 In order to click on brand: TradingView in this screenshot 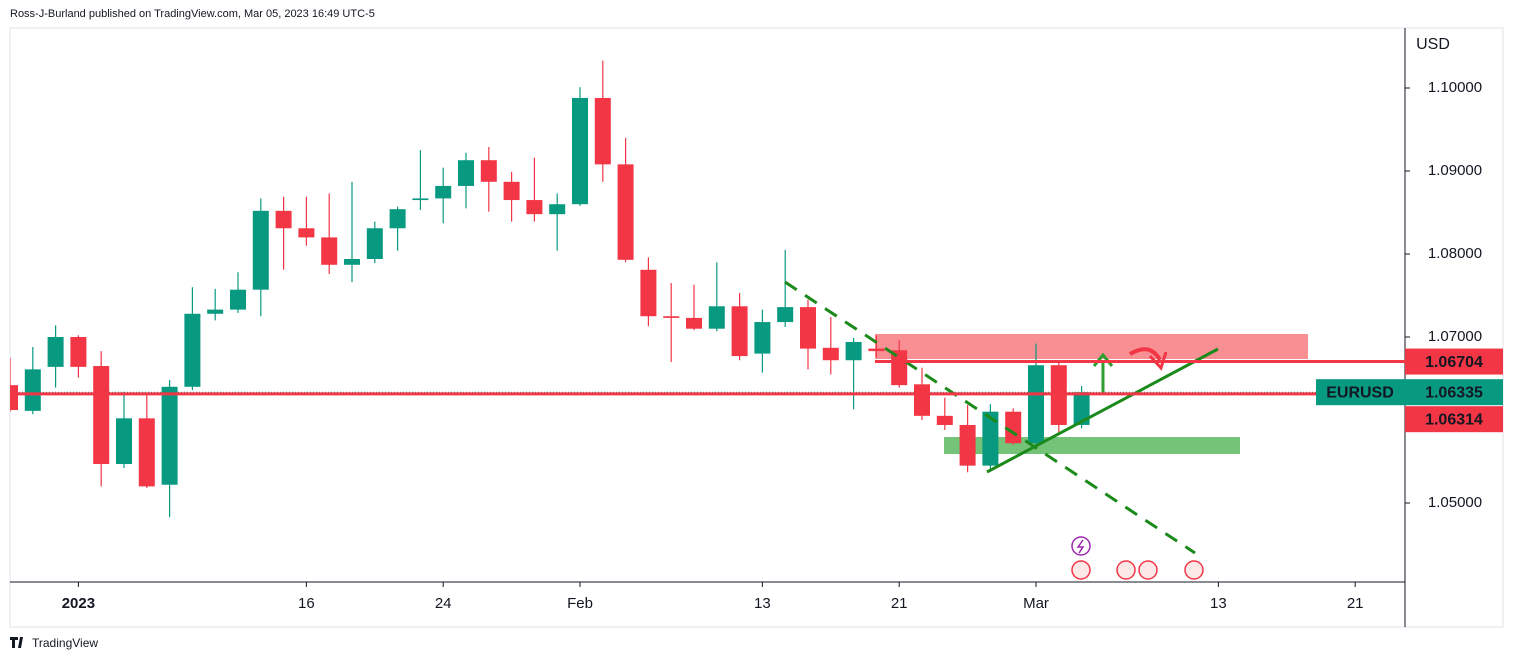, I will do `click(54, 643)`.